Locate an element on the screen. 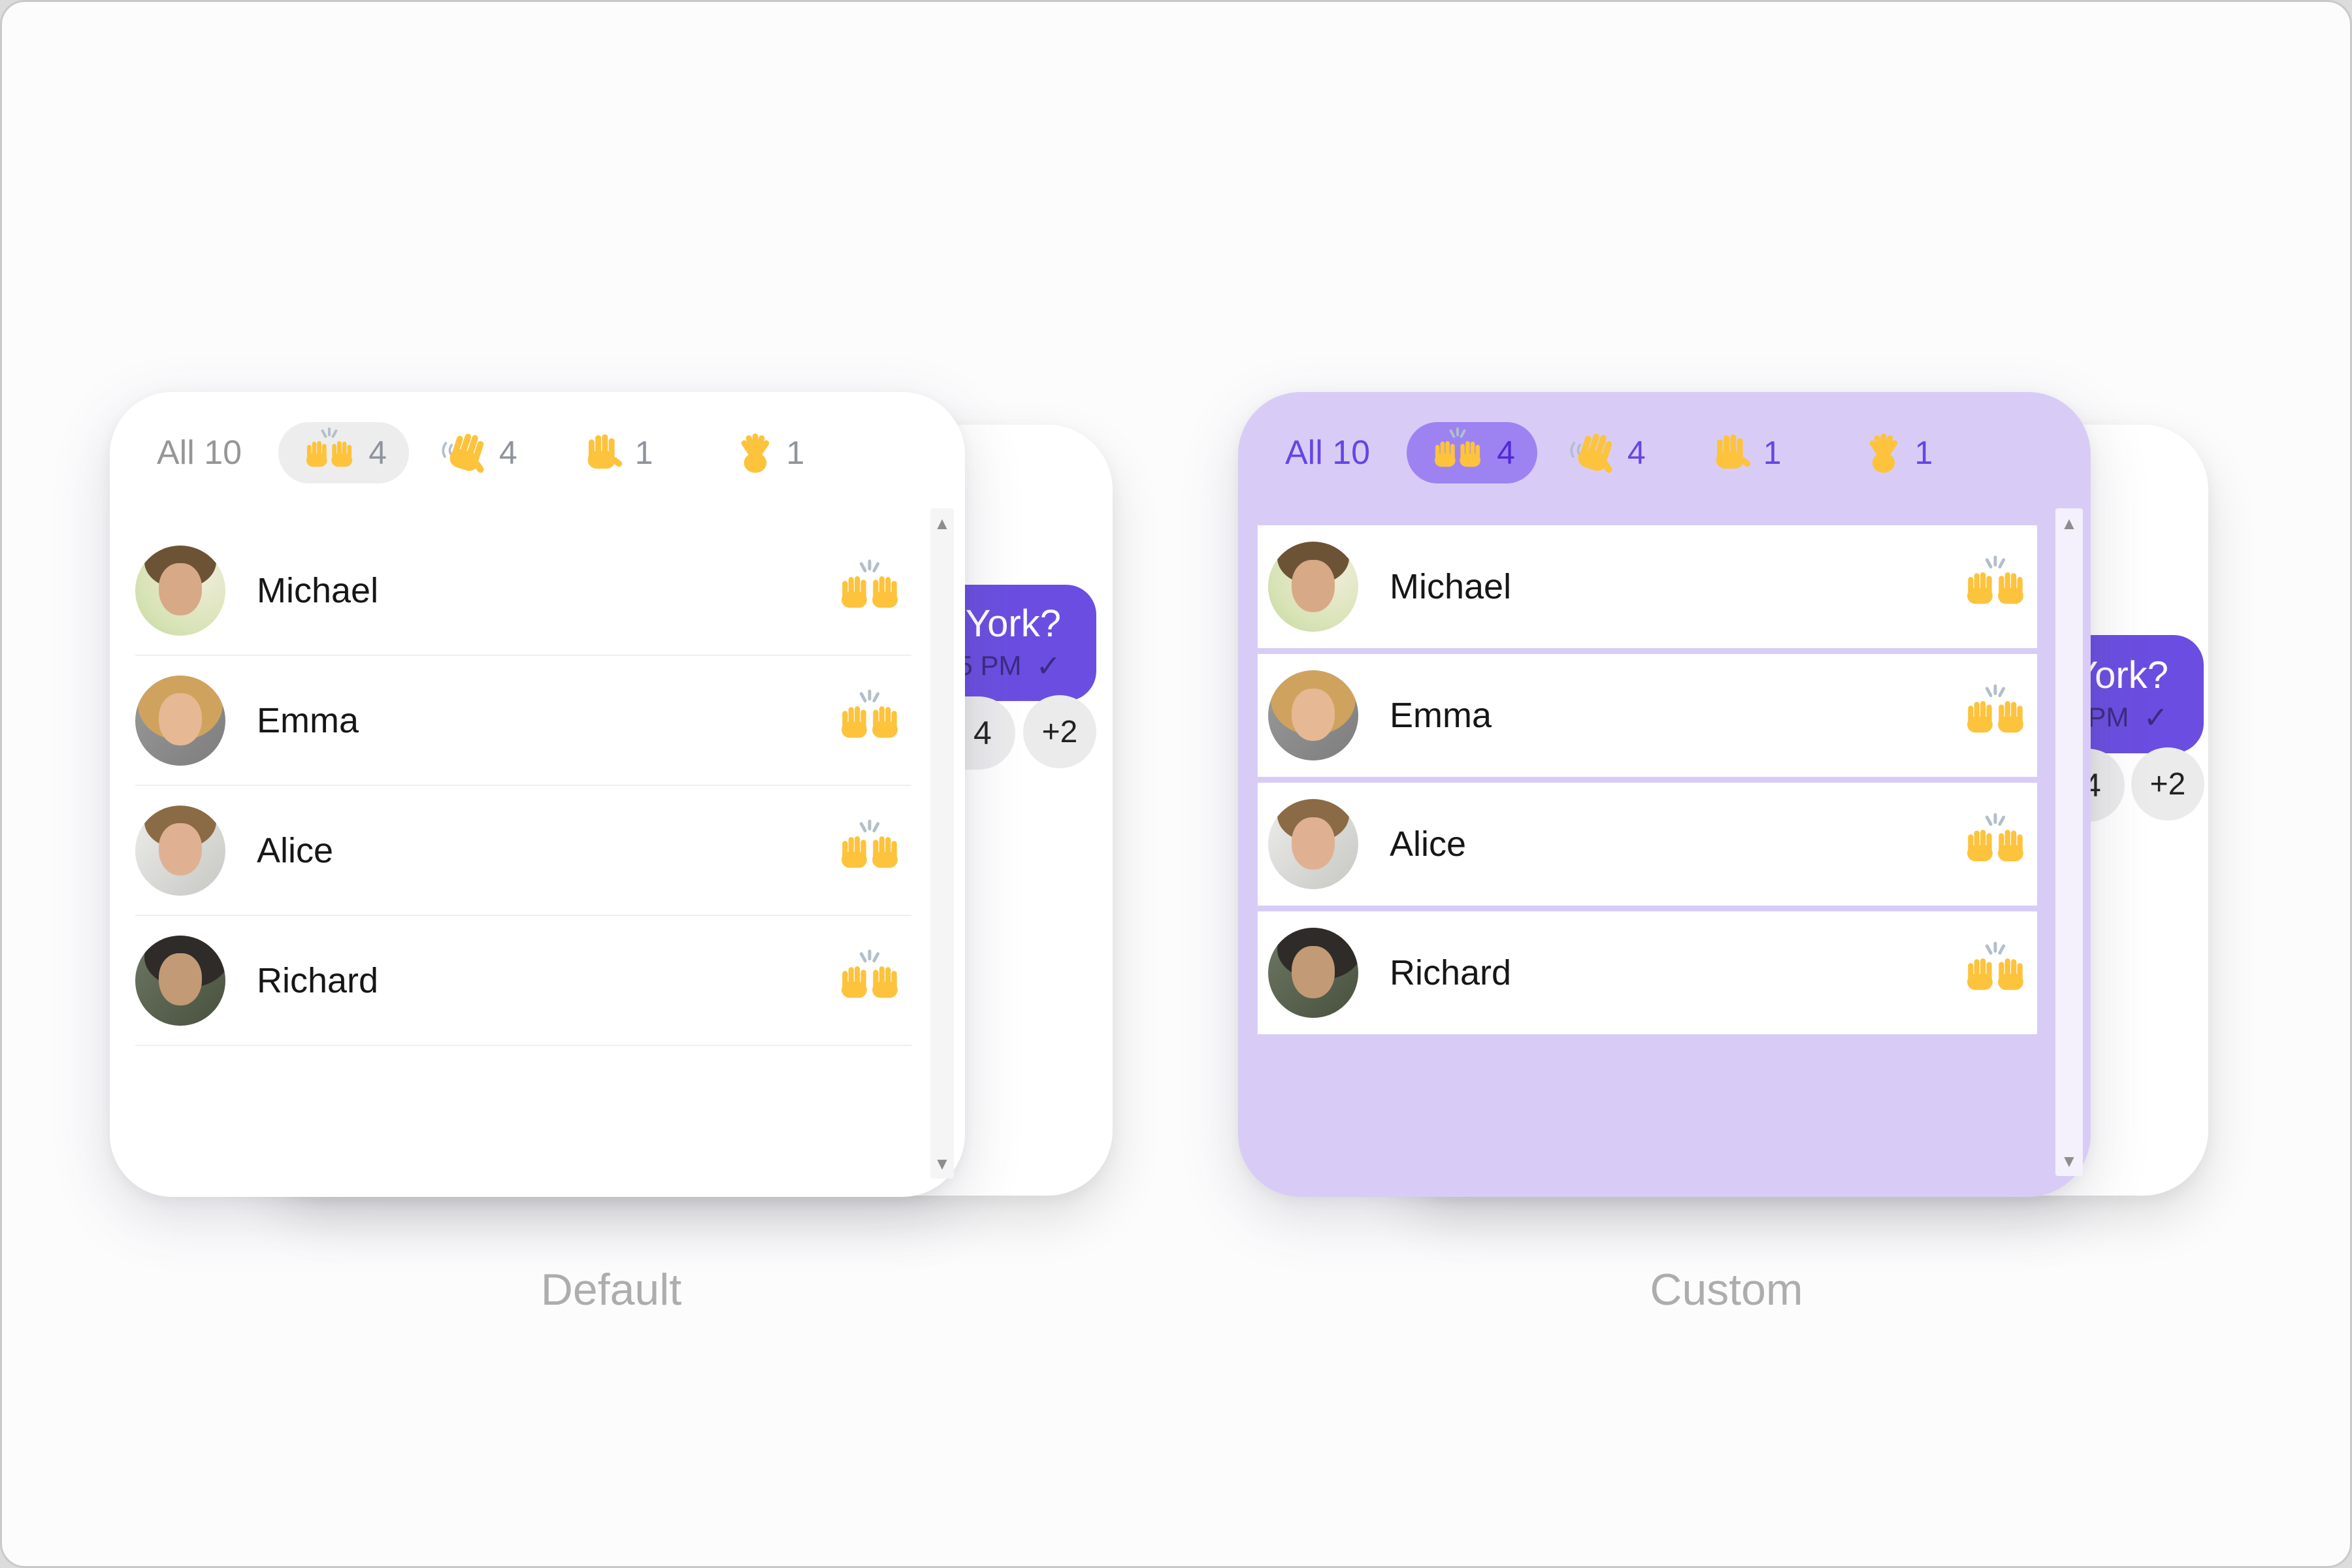 This screenshot has height=1568, width=2352. message-text: York? is located at coordinates (1013, 623).